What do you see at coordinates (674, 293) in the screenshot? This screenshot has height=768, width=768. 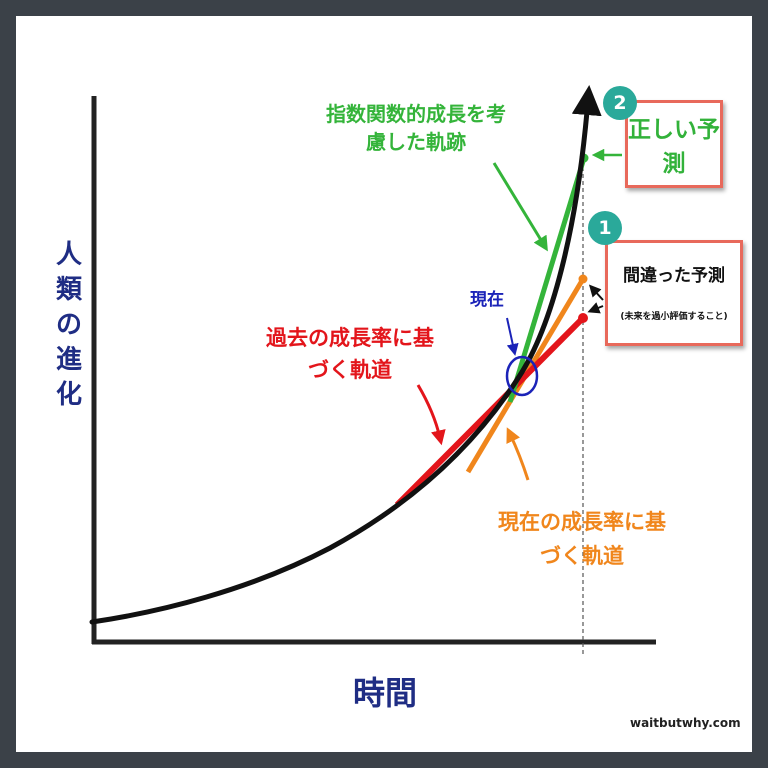 I see `wrong-prediction-box: 間違った予測 (未来を過小評価すること)` at bounding box center [674, 293].